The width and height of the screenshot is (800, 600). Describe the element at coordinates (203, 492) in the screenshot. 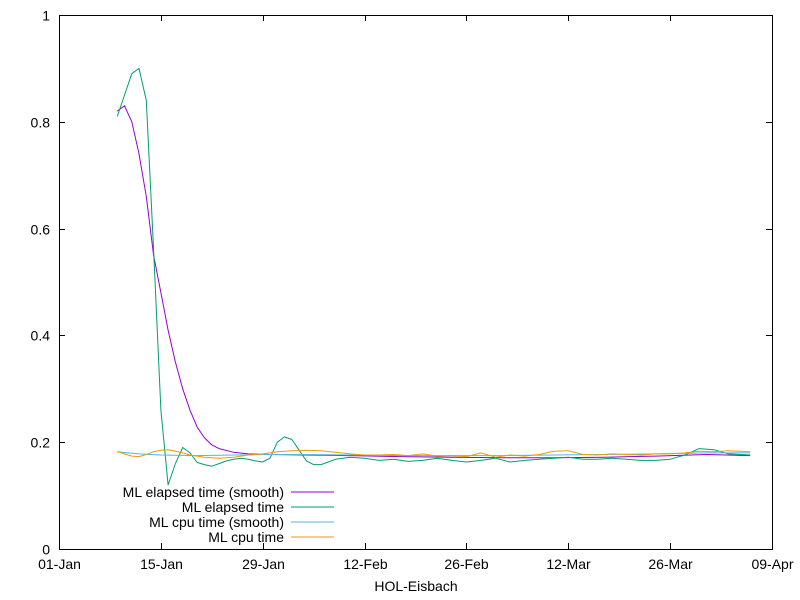

I see `legend-label: ML elapsed time (smooth)` at that location.